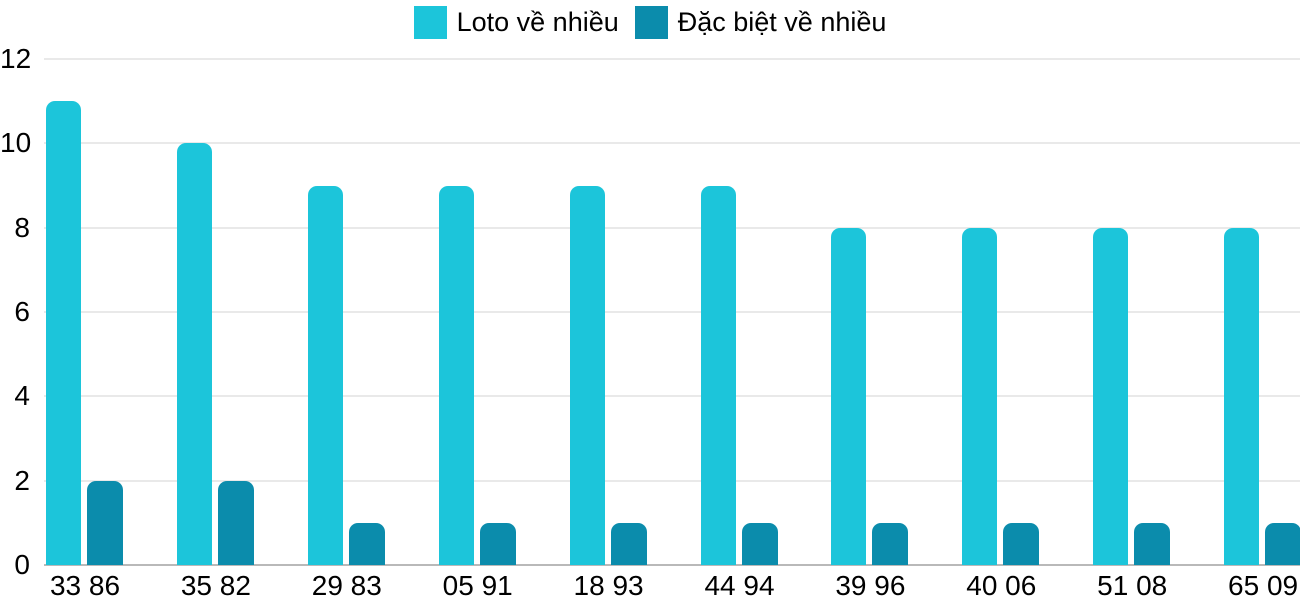 Image resolution: width=1300 pixels, height=600 pixels. What do you see at coordinates (16, 143) in the screenshot?
I see `y-tick-label: 10` at bounding box center [16, 143].